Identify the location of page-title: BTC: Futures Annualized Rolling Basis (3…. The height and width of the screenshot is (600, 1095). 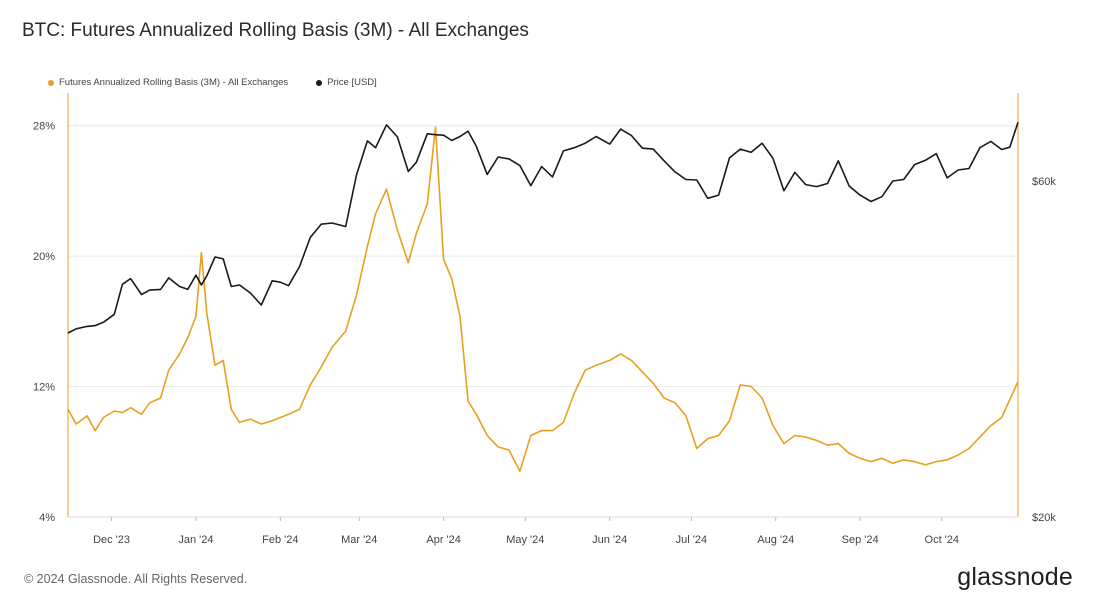
(275, 30).